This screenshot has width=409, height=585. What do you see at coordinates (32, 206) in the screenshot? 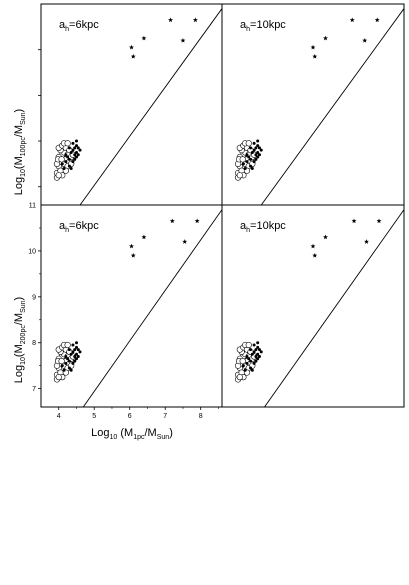
I see `y-tick-label-top: 11` at bounding box center [32, 206].